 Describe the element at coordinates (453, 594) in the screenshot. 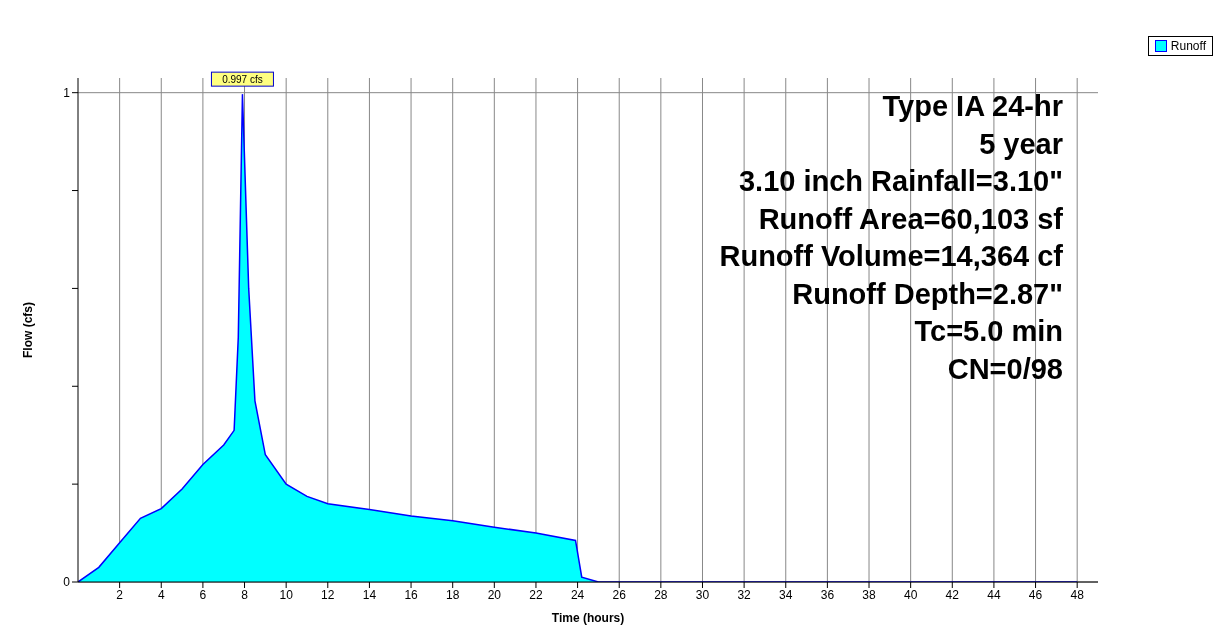

I see `x-tick-label: 18` at that location.